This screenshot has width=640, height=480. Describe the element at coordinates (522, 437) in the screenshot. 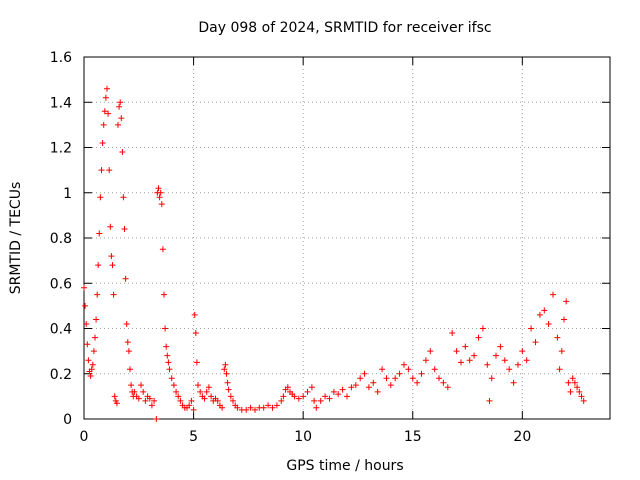

I see `x-tick-label: 20` at that location.